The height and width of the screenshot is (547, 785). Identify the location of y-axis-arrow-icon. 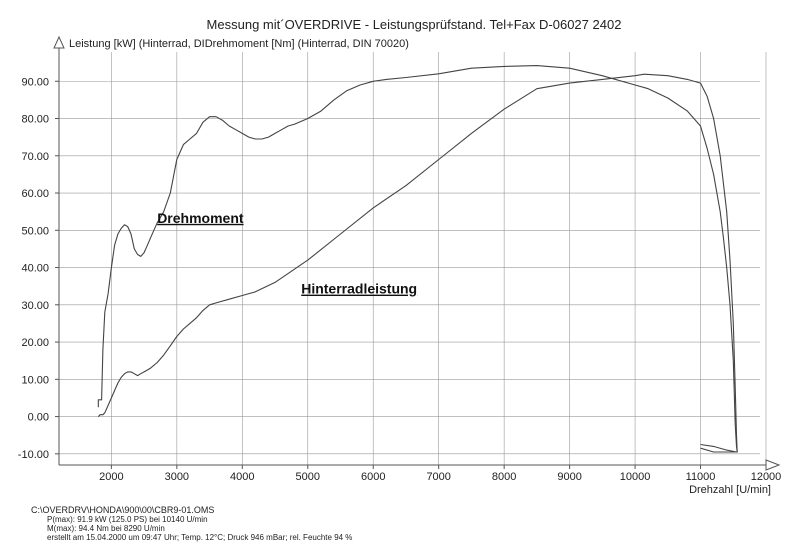
(59, 42).